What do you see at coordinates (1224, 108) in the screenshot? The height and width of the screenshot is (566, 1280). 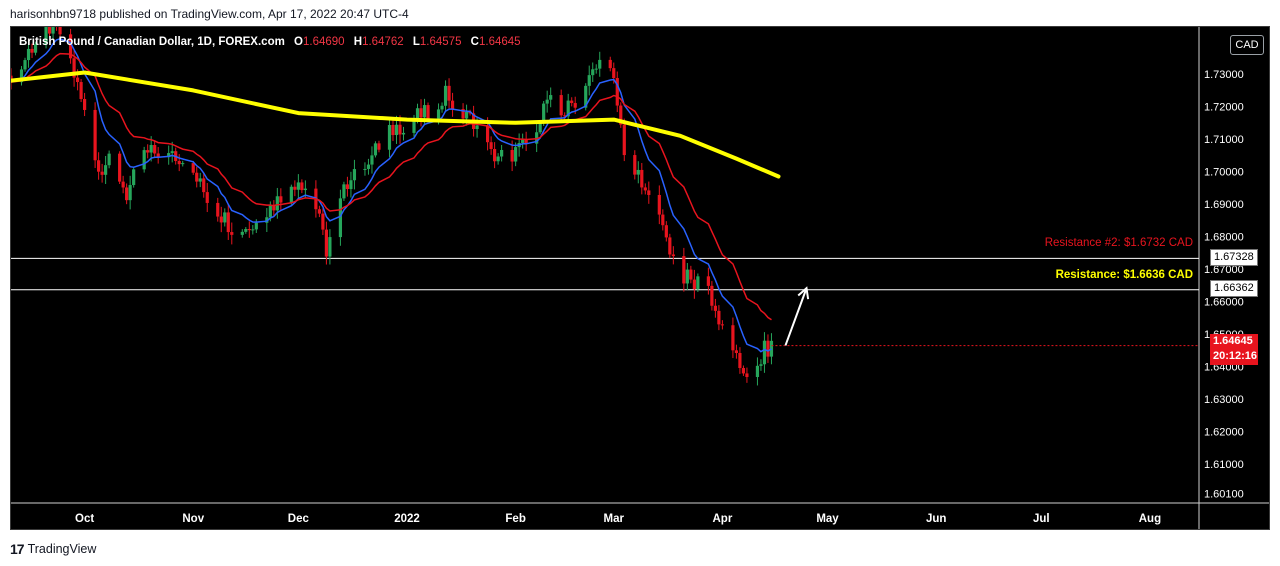 I see `y-tick-label: 1.72000` at bounding box center [1224, 108].